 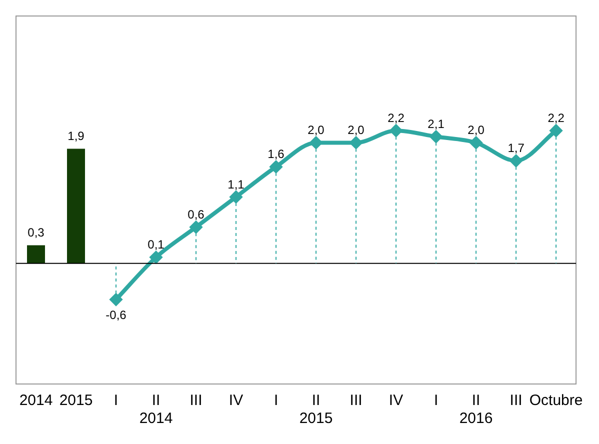 I want to click on x-tick-label: II 2014, so click(x=156, y=410).